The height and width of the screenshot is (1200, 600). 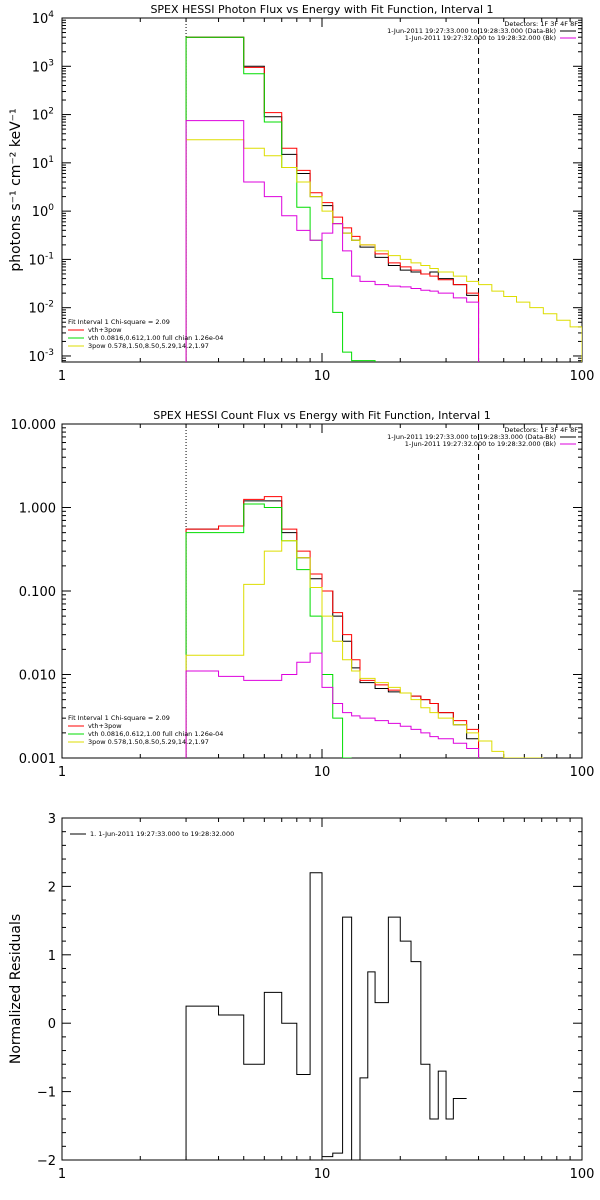 I want to click on y-tick-label: 10⁻³, so click(x=41, y=356).